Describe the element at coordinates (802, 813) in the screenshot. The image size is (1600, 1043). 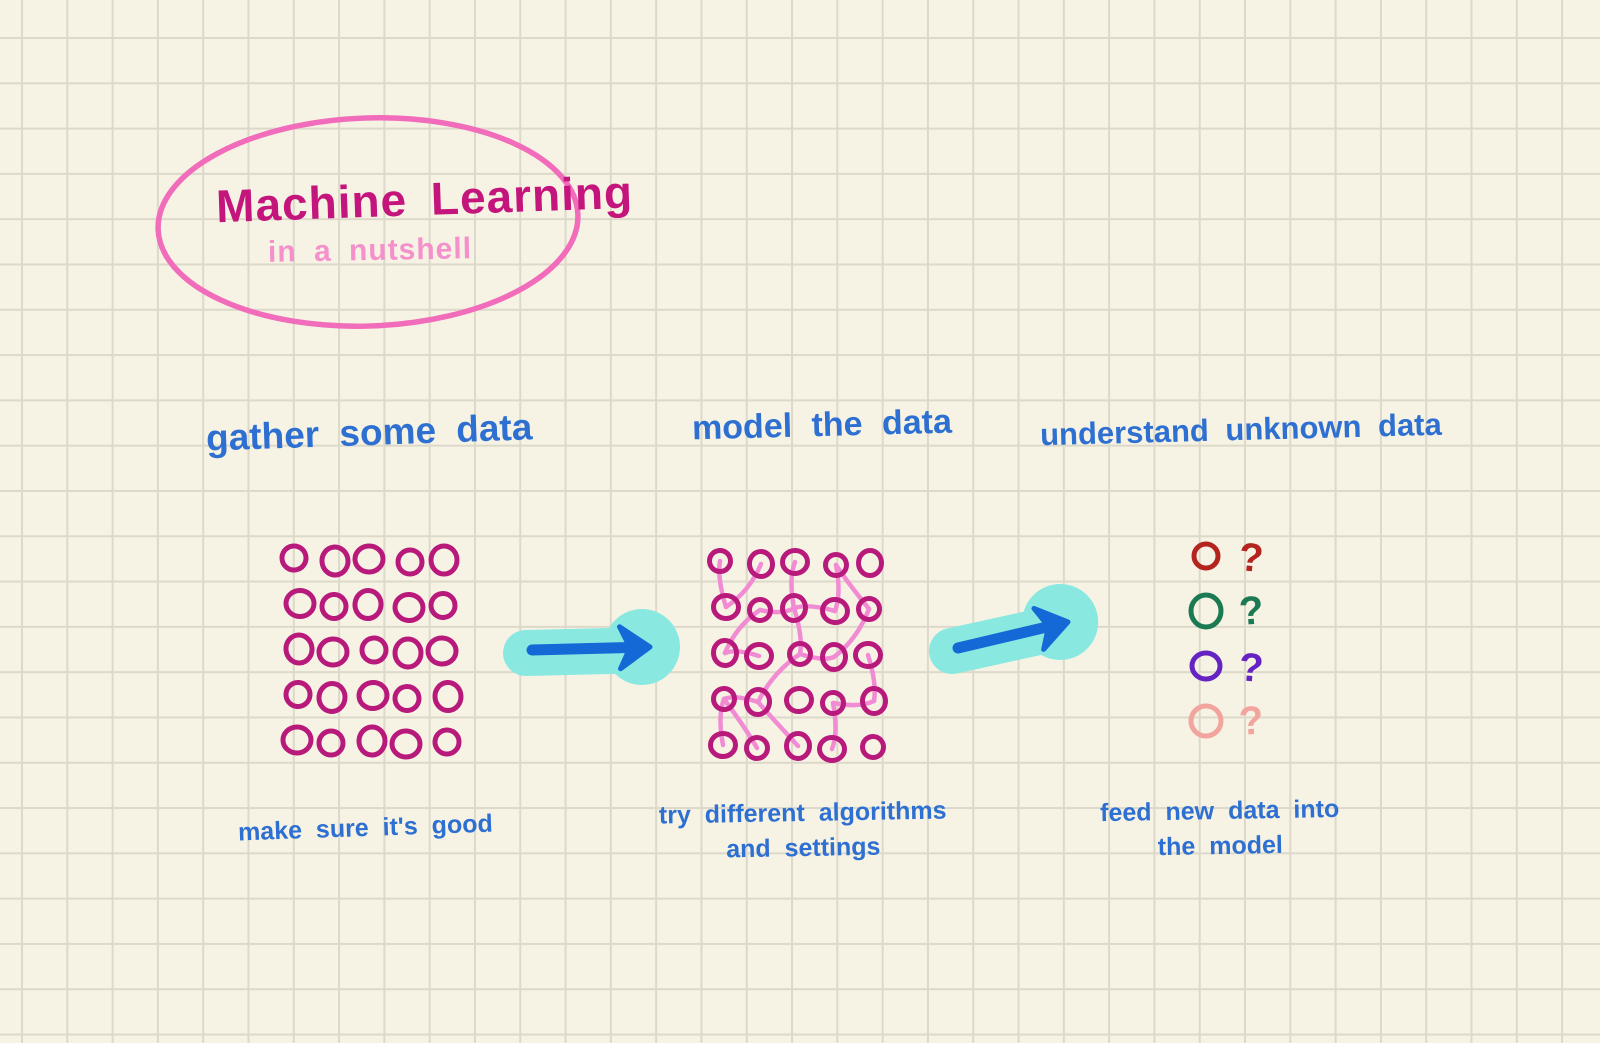
I see `caption-line: try different algorithms` at that location.